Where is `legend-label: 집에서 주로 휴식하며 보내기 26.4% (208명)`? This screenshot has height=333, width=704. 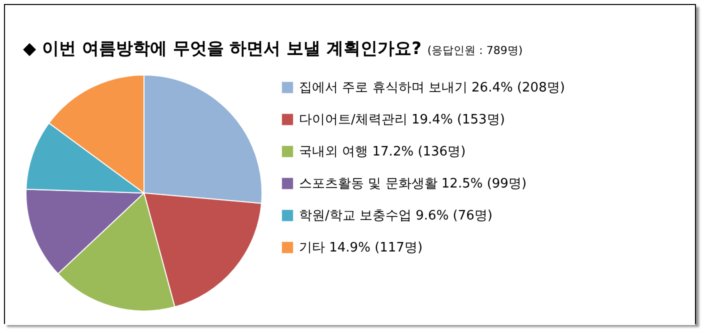 legend-label: 집에서 주로 휴식하며 보내기 26.4% (208명) is located at coordinates (432, 88).